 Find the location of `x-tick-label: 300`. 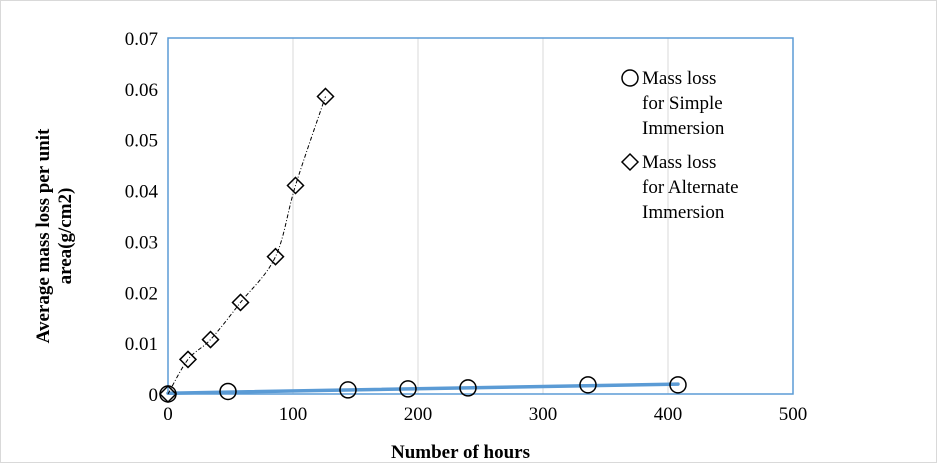

x-tick-label: 300 is located at coordinates (543, 414).